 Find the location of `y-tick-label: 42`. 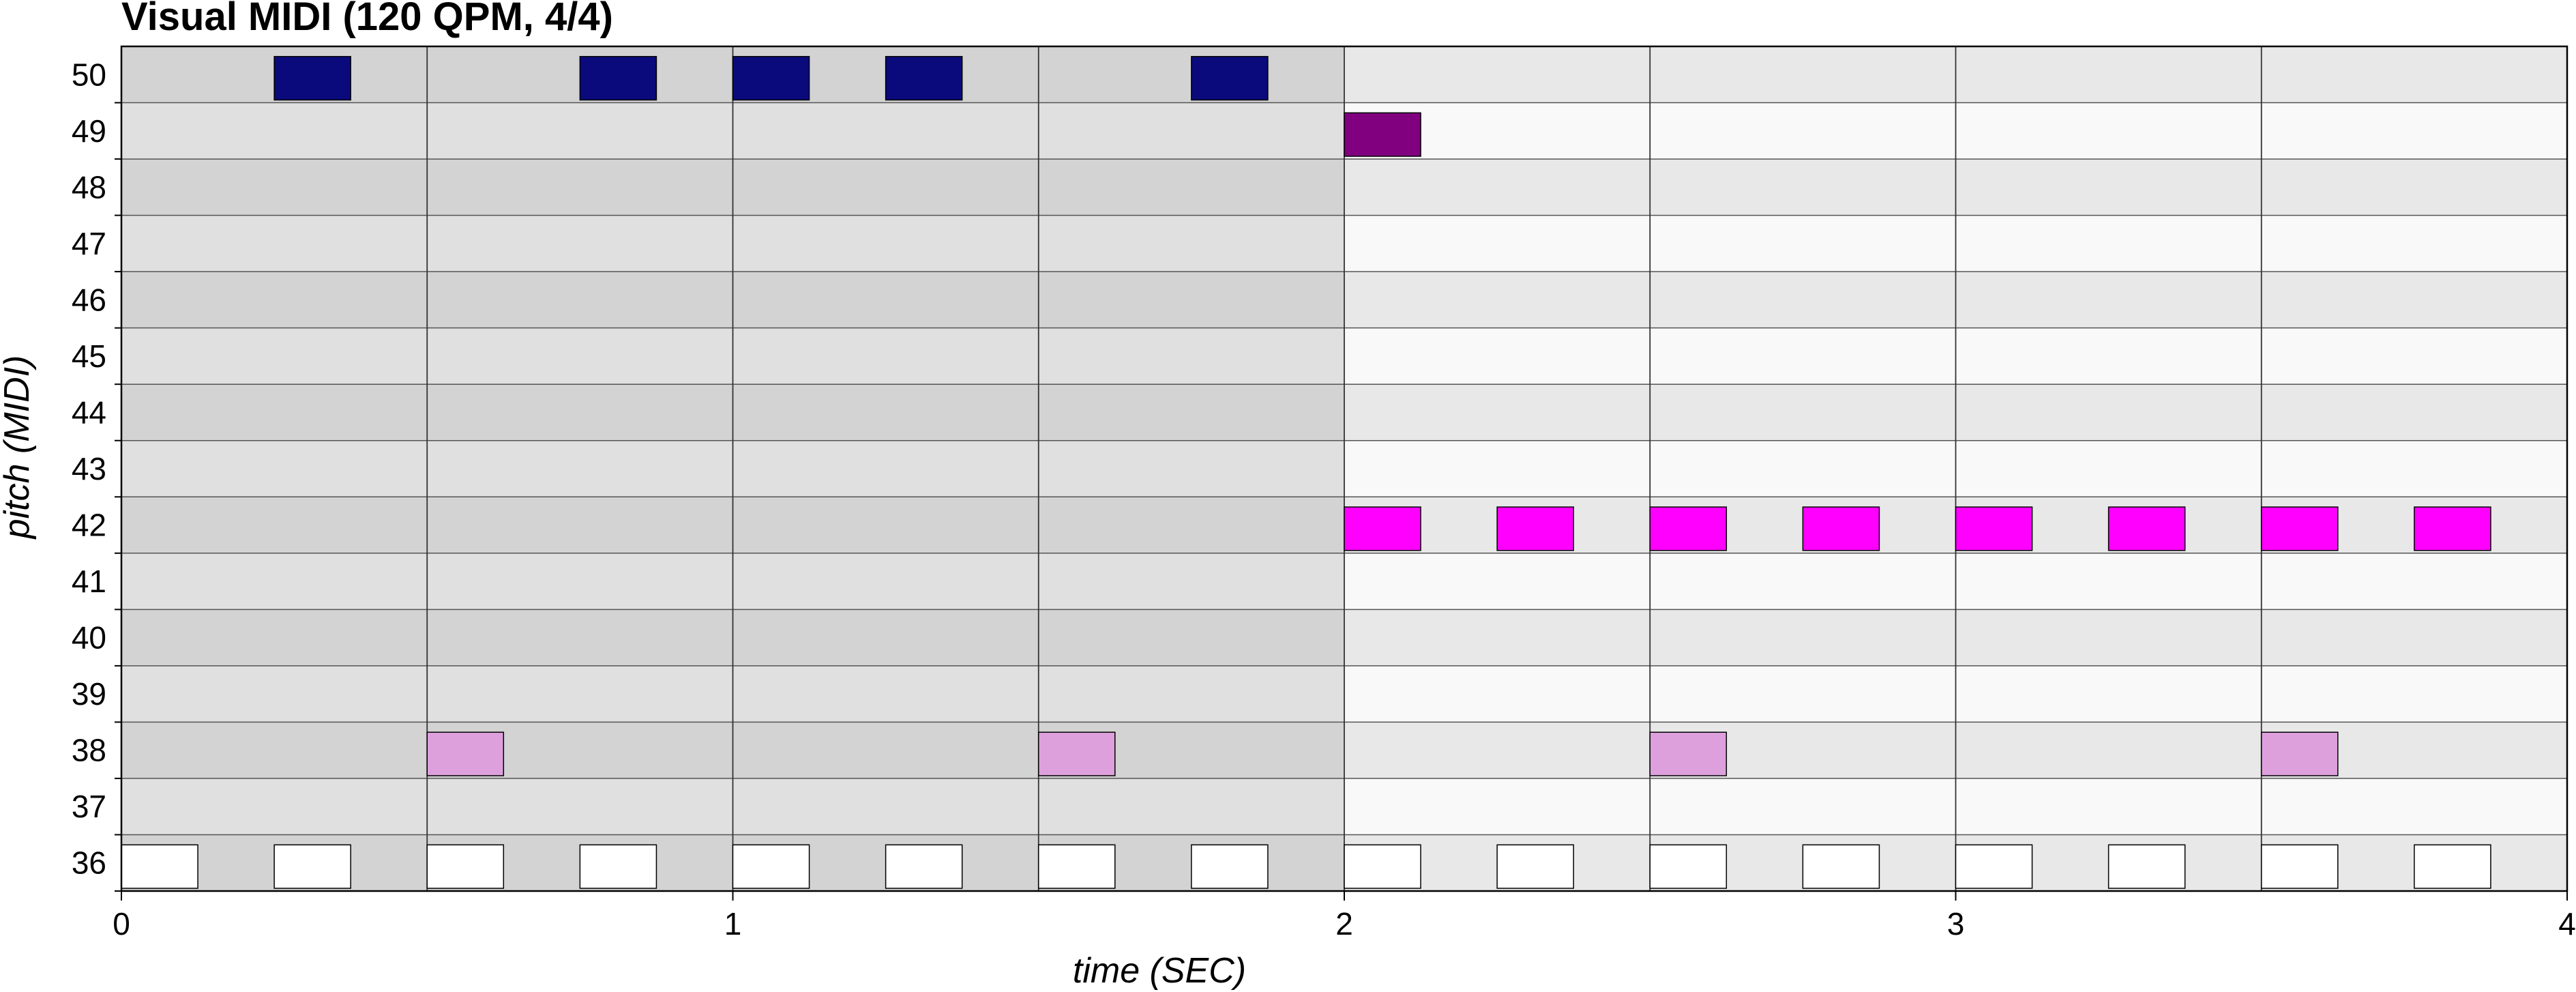

y-tick-label: 42 is located at coordinates (89, 525).